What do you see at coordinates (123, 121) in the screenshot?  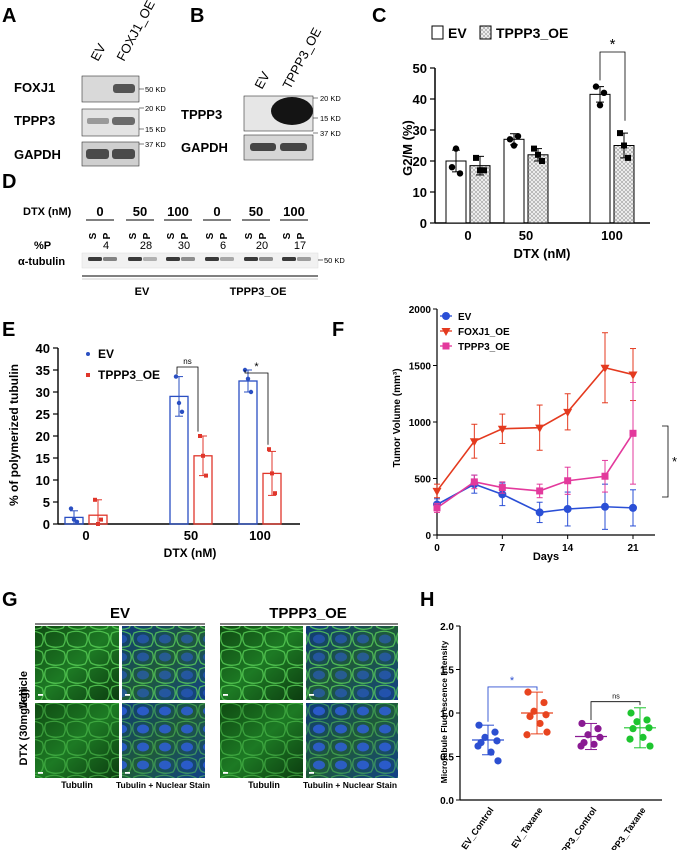 I see `band-tppp3-oe` at bounding box center [123, 121].